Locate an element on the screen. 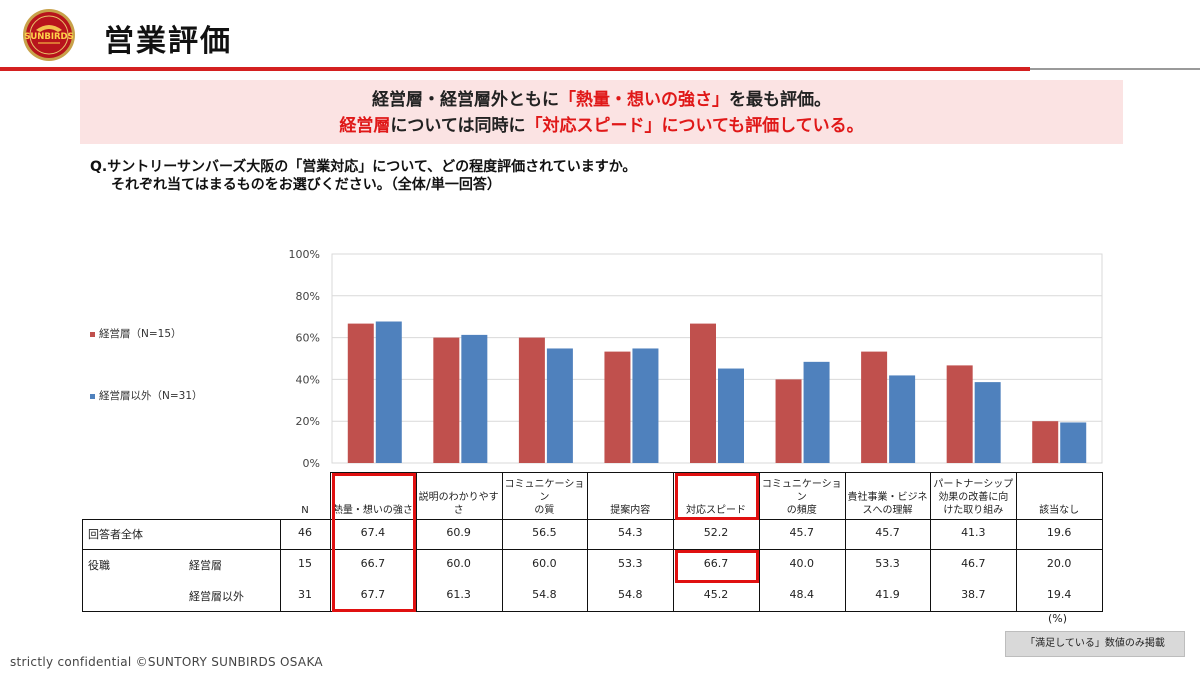  category-label-line: 説明のわかりやす is located at coordinates (458, 497).